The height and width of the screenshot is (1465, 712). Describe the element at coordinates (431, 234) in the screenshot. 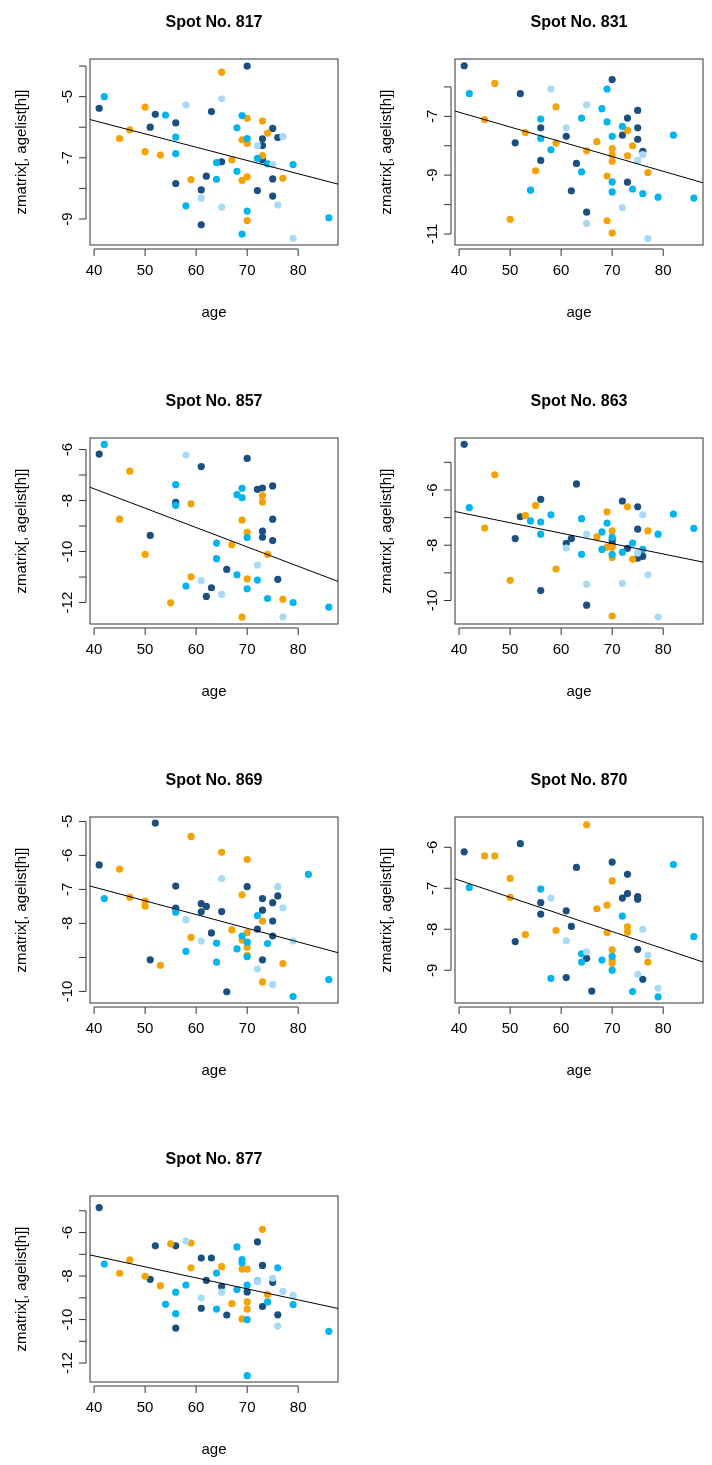

I see `y-tick-label: -11` at that location.